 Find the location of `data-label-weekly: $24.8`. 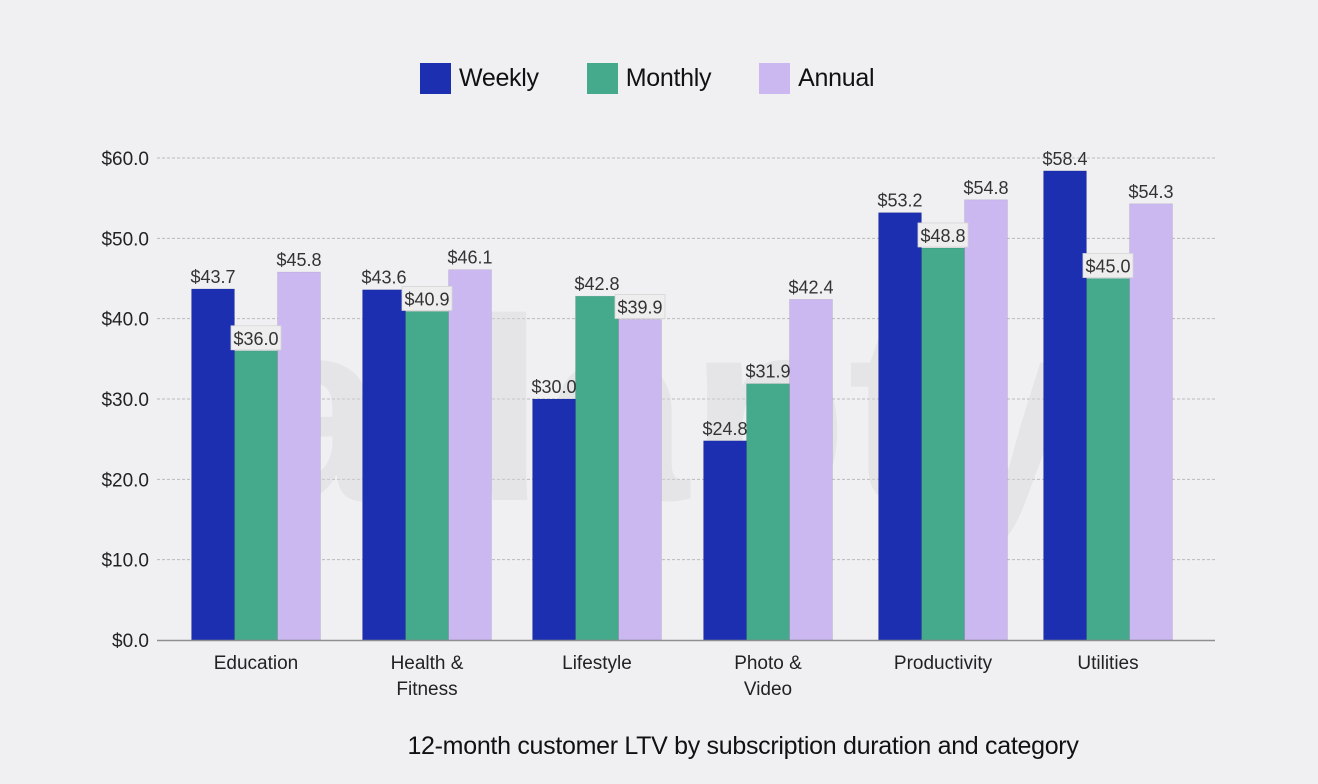

data-label-weekly: $24.8 is located at coordinates (724, 429).